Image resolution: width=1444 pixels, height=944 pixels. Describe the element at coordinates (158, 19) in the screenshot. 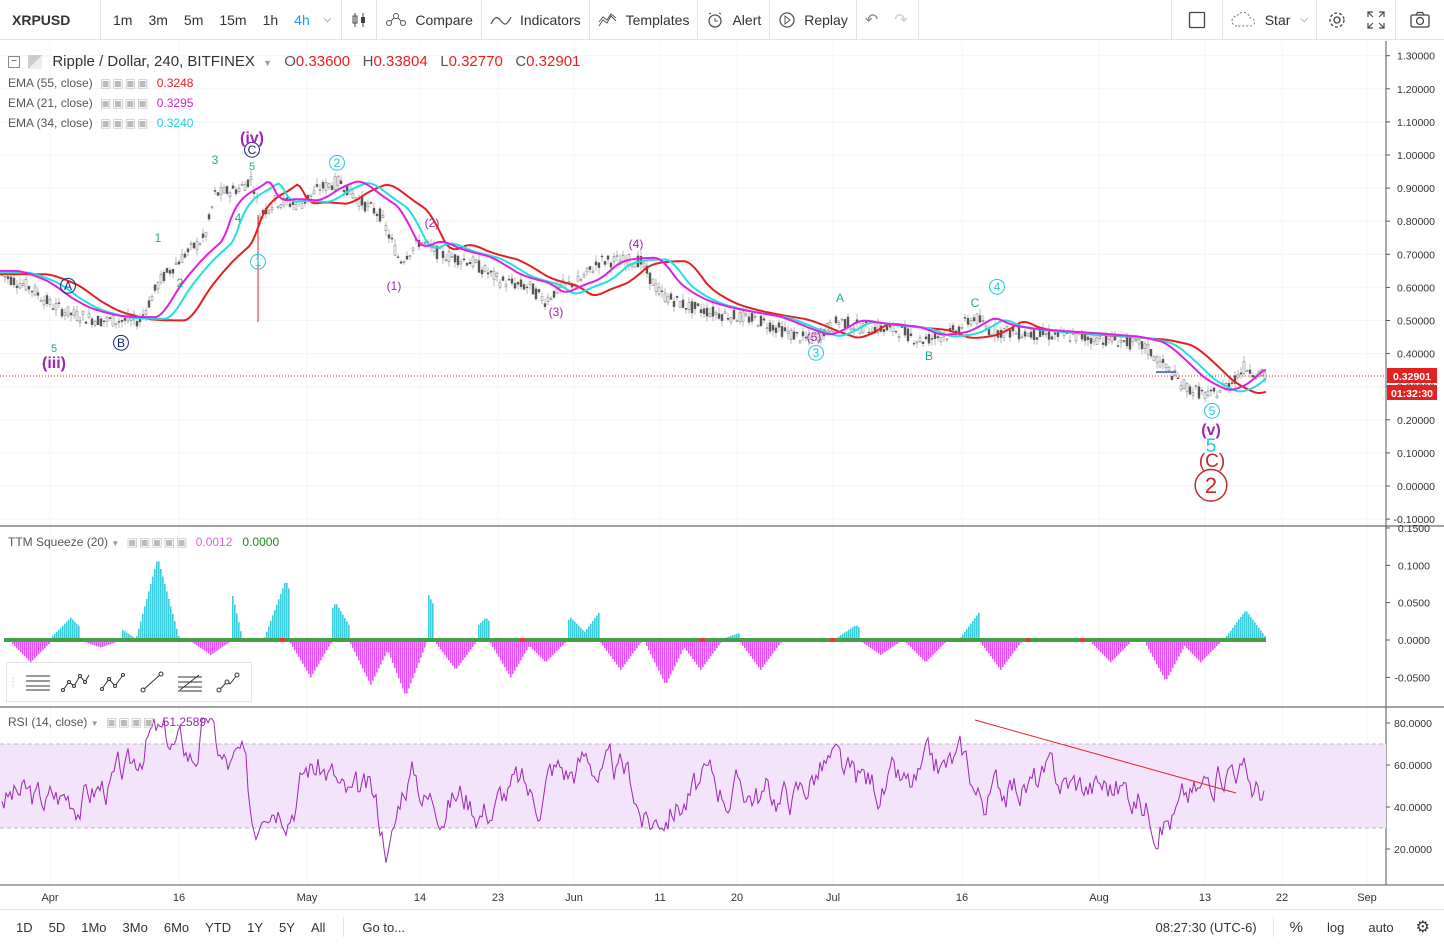

I see `timeframe-3m: 3m` at that location.